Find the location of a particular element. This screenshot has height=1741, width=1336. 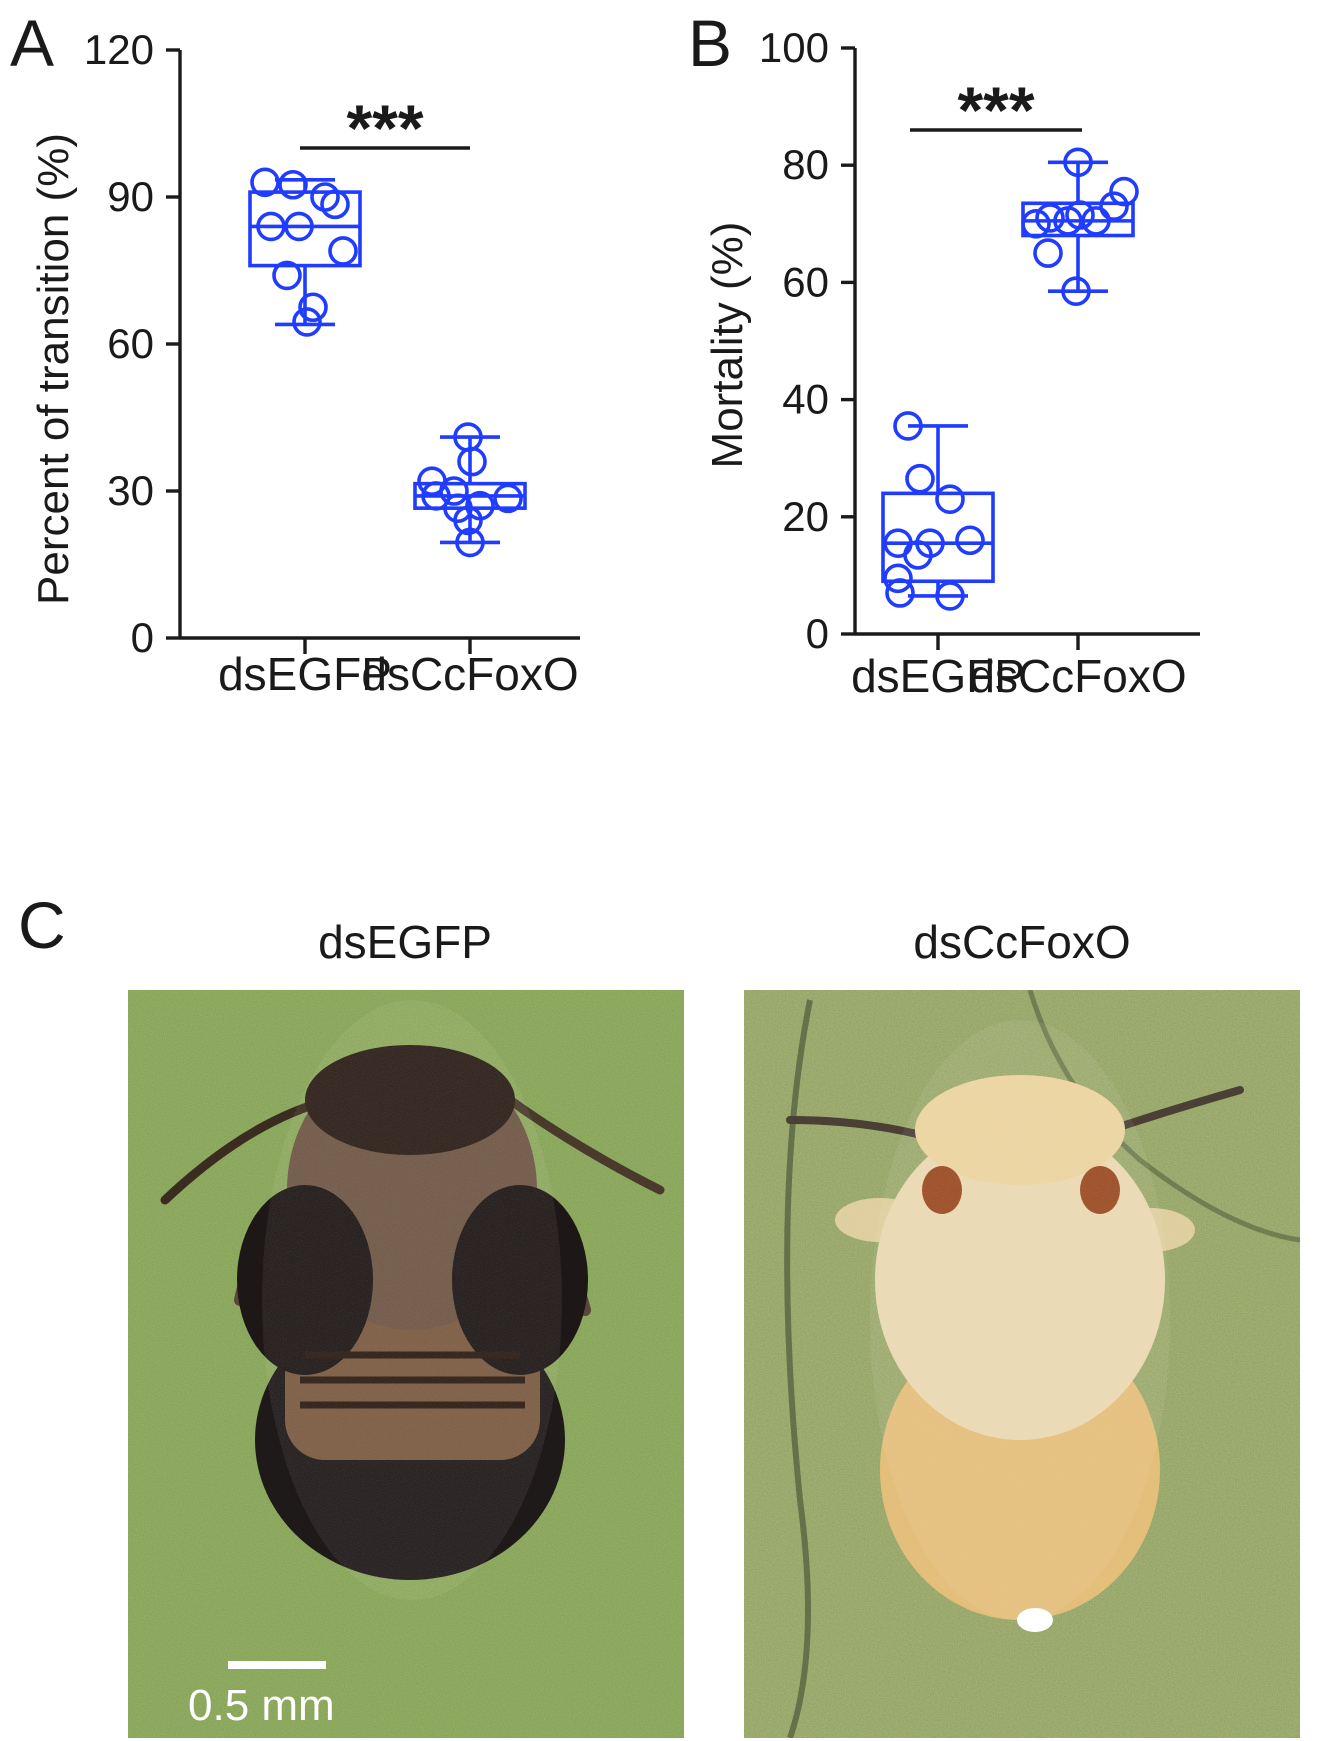

panel-b-letter: B is located at coordinates (710, 43).